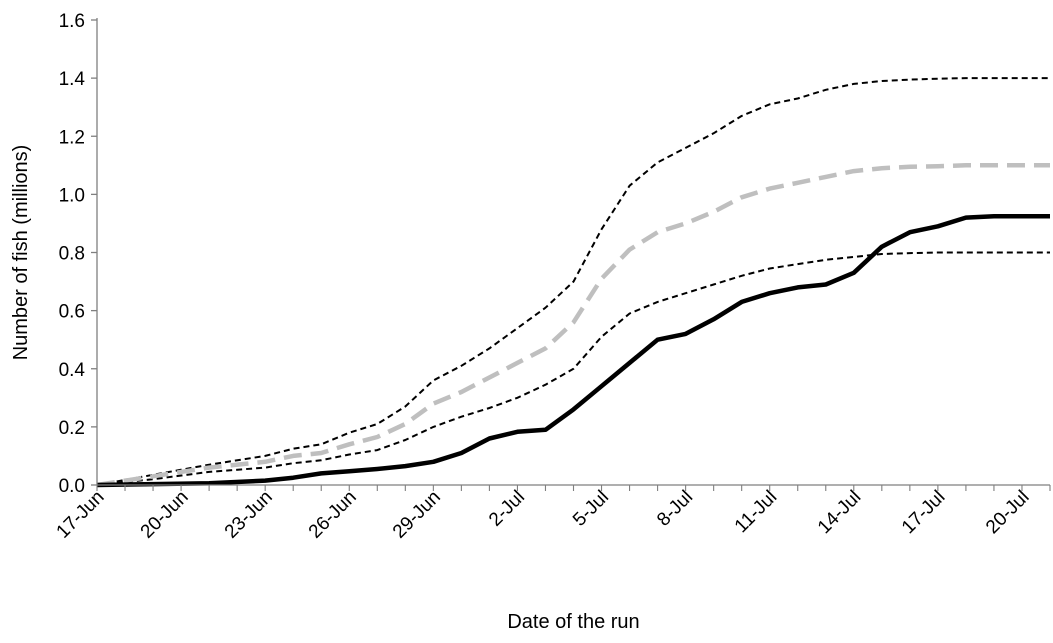 Image resolution: width=1053 pixels, height=643 pixels. I want to click on y-tick-label: 1.4, so click(72, 79).